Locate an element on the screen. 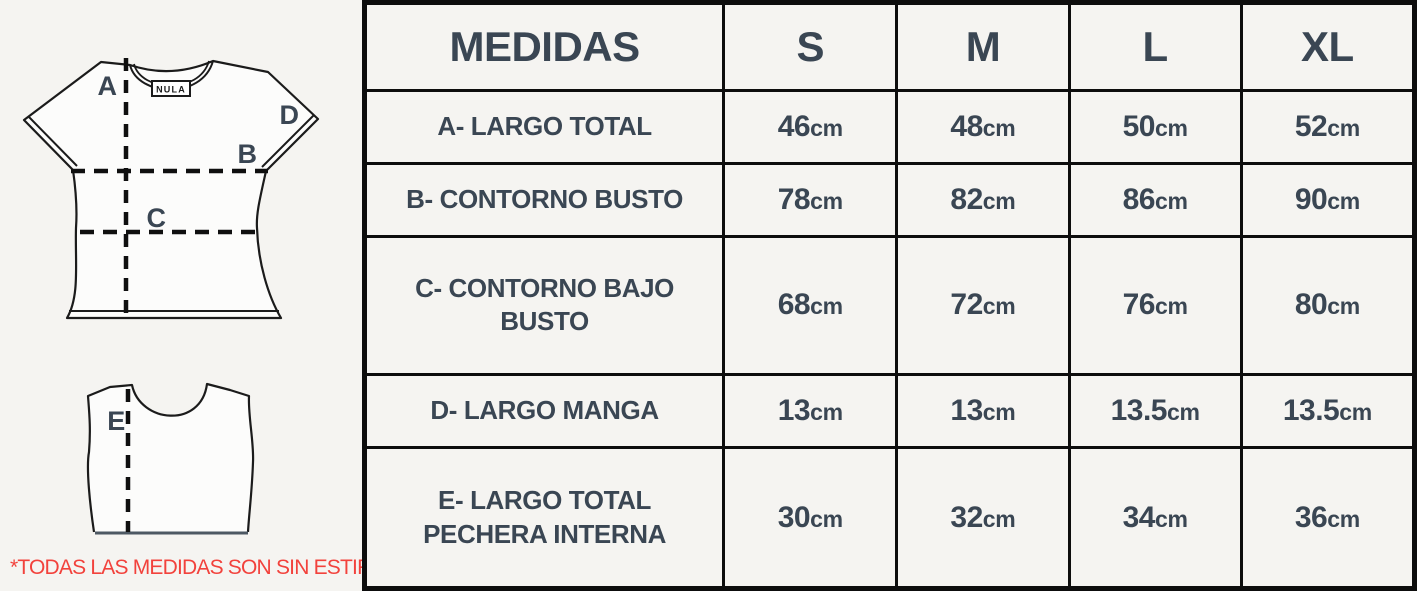 The image size is (1417, 591). value-cell: 36cm is located at coordinates (1328, 518).